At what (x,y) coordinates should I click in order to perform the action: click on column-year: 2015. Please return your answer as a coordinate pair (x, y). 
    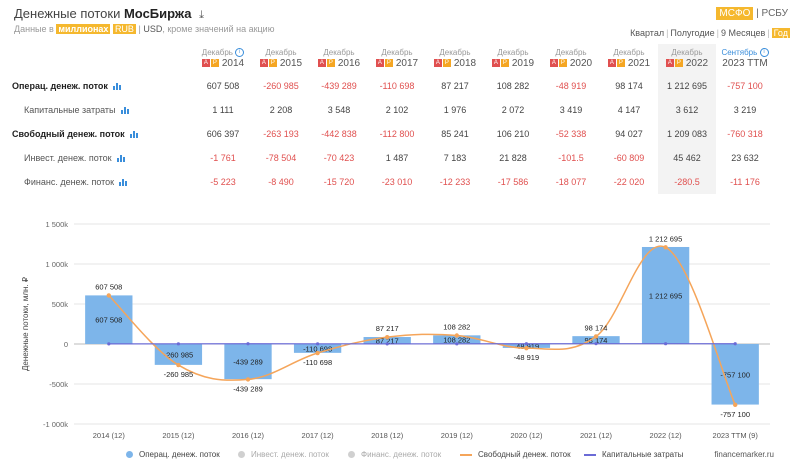
    Looking at the image, I should click on (291, 63).